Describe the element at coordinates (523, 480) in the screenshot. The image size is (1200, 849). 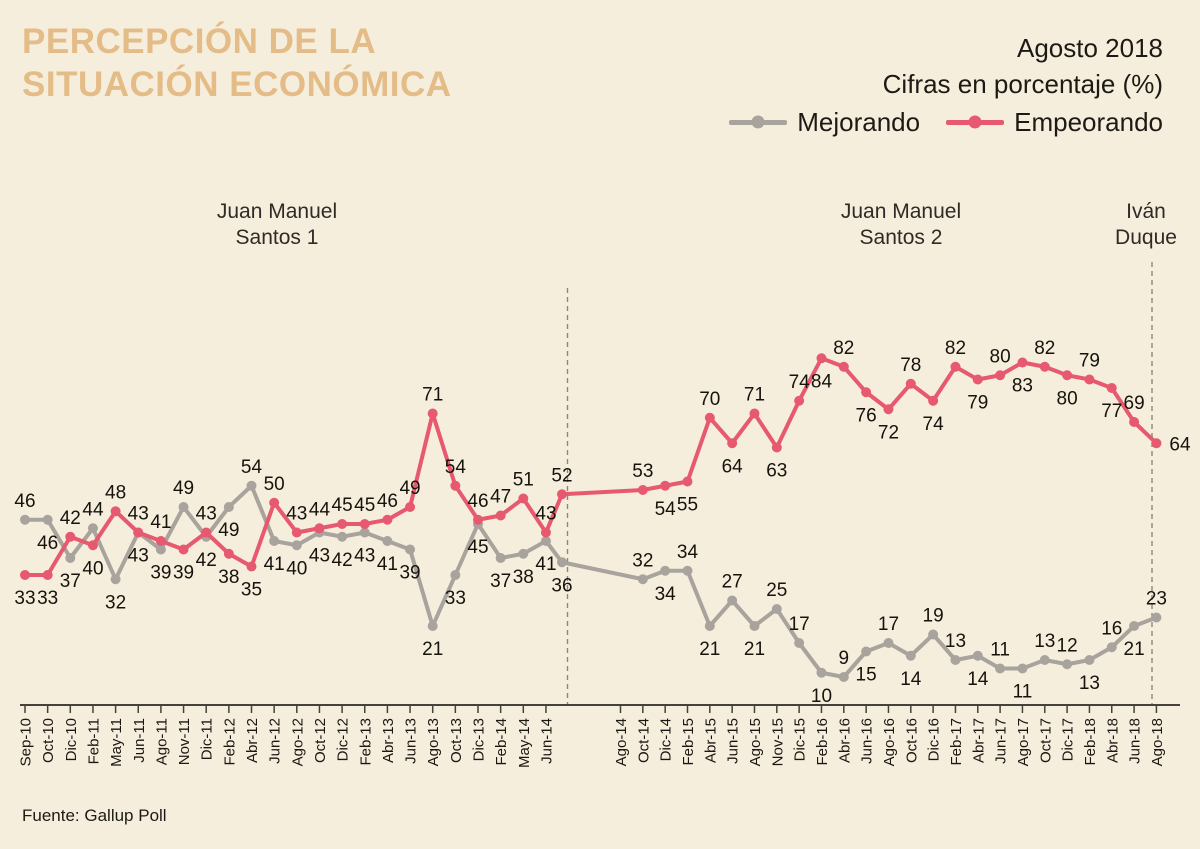
I see `value-label: 51` at that location.